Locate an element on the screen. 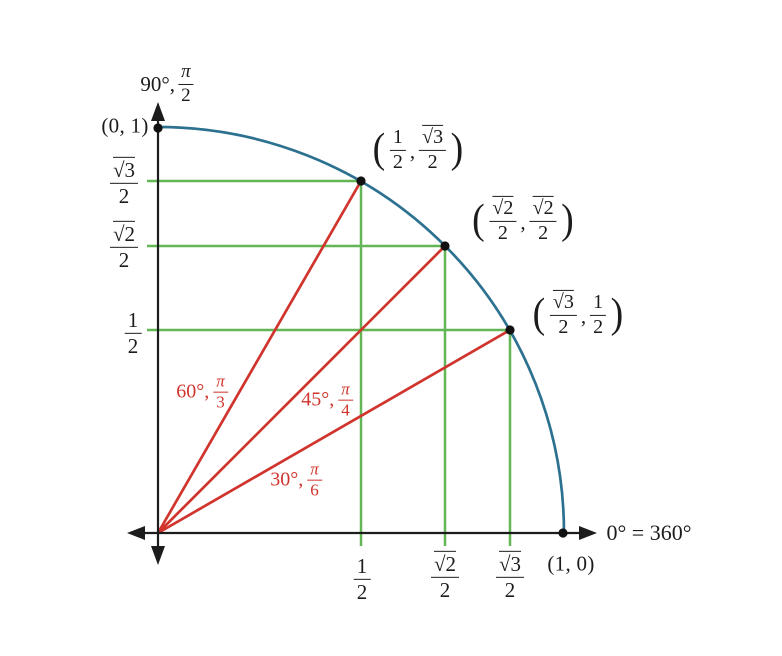 Image resolution: width=782 pixels, height=656 pixels. y-tick-sqrt2-over-2: √2 2 is located at coordinates (124, 247).